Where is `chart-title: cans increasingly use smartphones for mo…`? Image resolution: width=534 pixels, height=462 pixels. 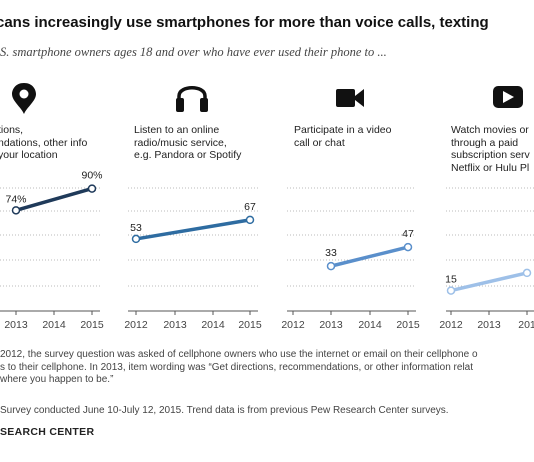
chart-title: cans increasingly use smartphones for mo… is located at coordinates (244, 22).